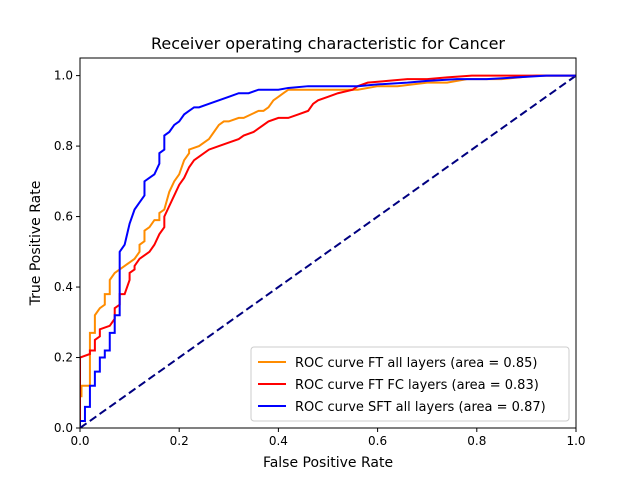 The height and width of the screenshot is (480, 640). What do you see at coordinates (79, 441) in the screenshot?
I see `x-tick-label: 0.0` at bounding box center [79, 441].